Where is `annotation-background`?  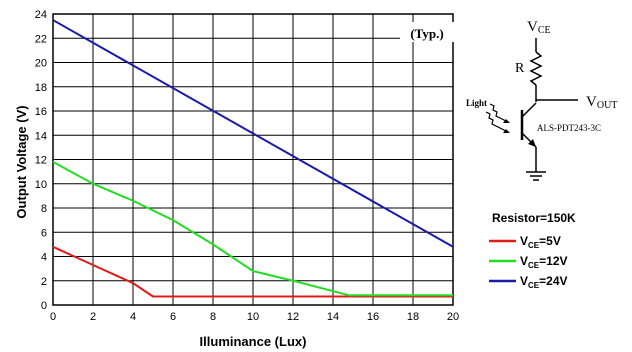 annotation-background is located at coordinates (427, 32).